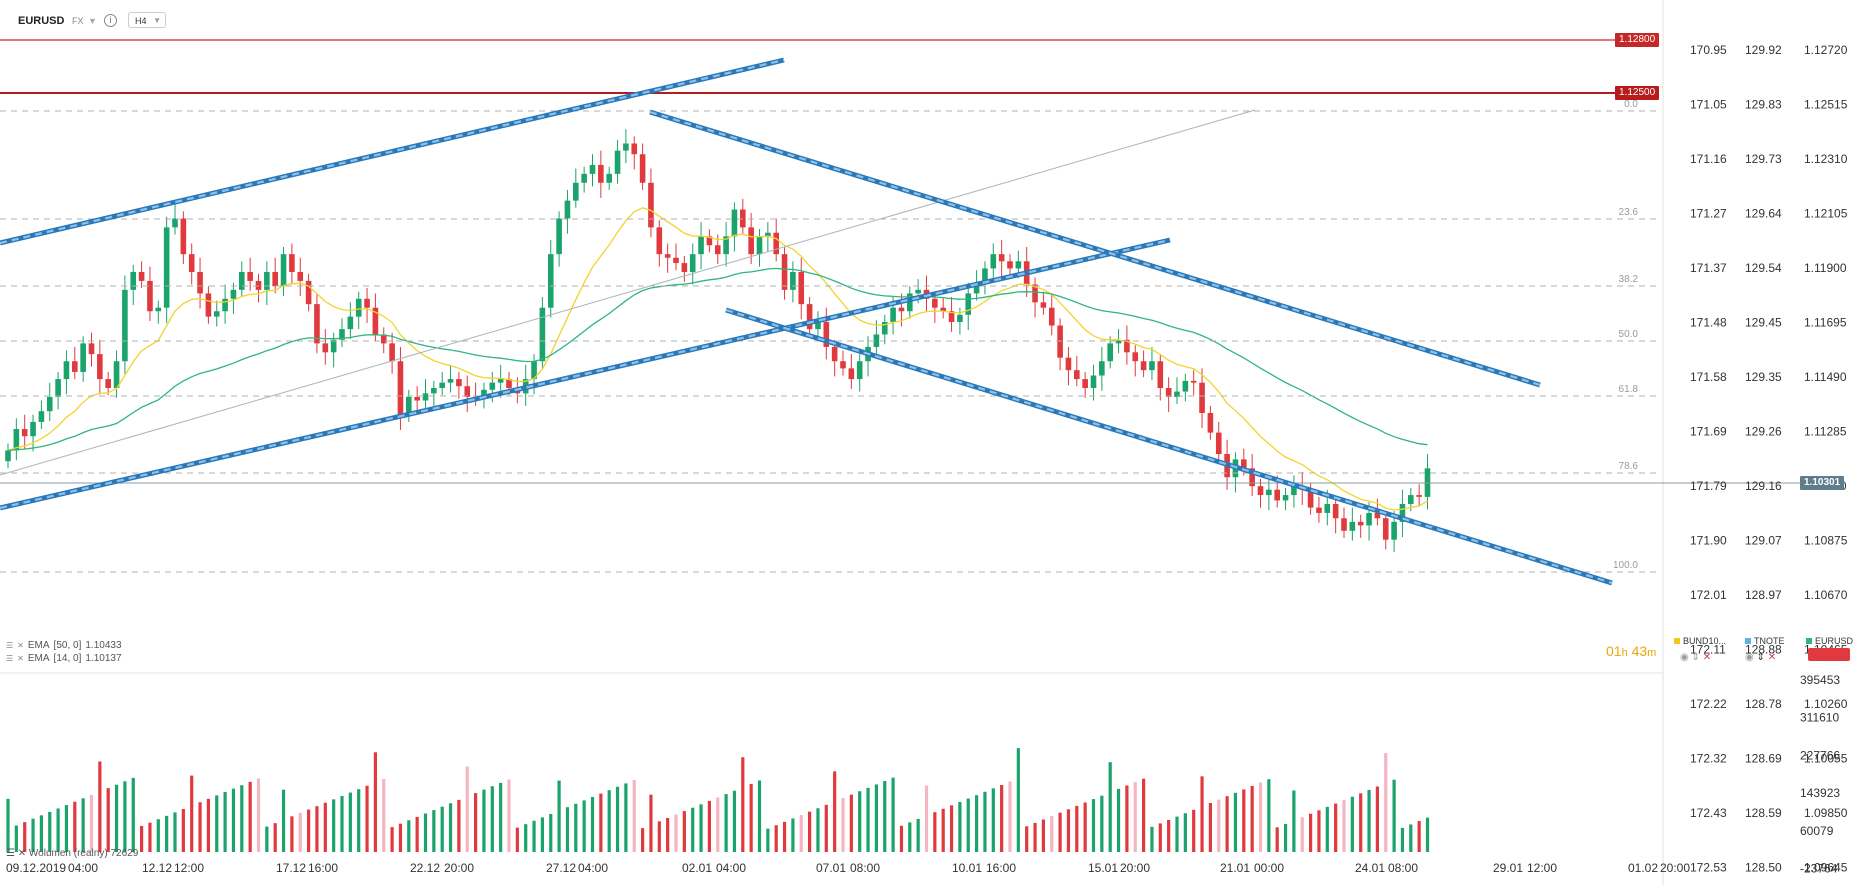 The height and width of the screenshot is (885, 1866). I want to click on timeframe-select: H4 ▼, so click(147, 20).